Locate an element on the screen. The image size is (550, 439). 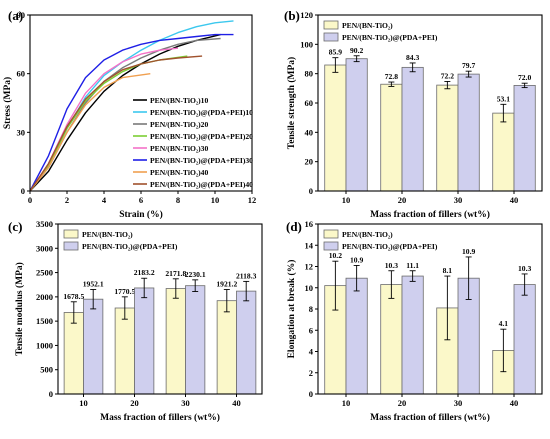
data-label: 2230.1 is located at coordinates (195, 274).